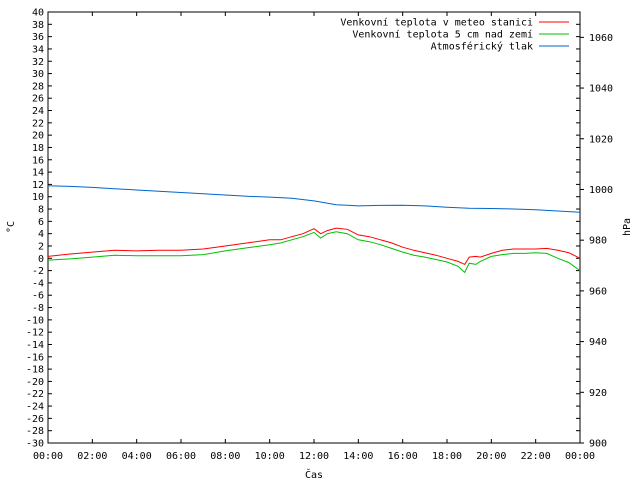 The width and height of the screenshot is (640, 480). I want to click on right-axis-ticks: 900 920 940 960 980 1000 1020 1040 1060, so click(596, 241).